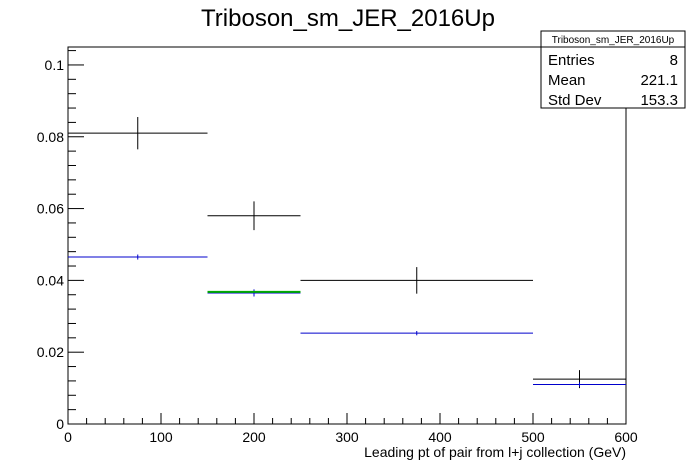  I want to click on chart-title: Triboson_sm_JER_2016Up, so click(348, 18).